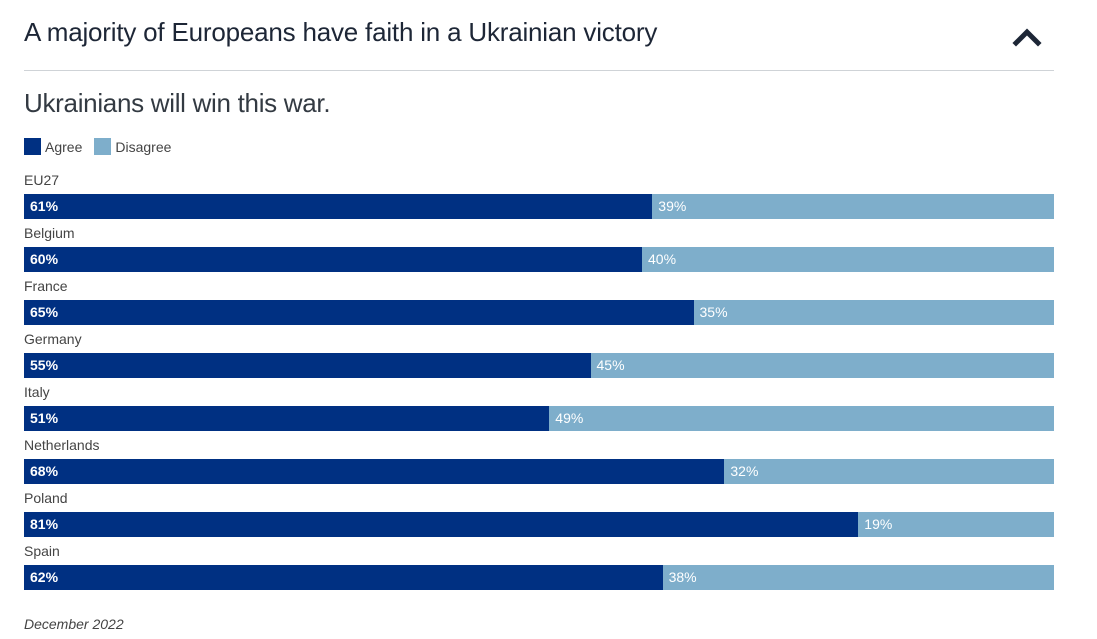 Image resolution: width=1097 pixels, height=639 pixels. I want to click on chart-date-note: December 2022, so click(74, 624).